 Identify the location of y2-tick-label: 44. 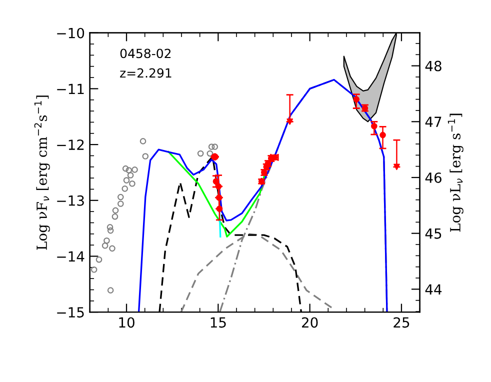
(433, 289).